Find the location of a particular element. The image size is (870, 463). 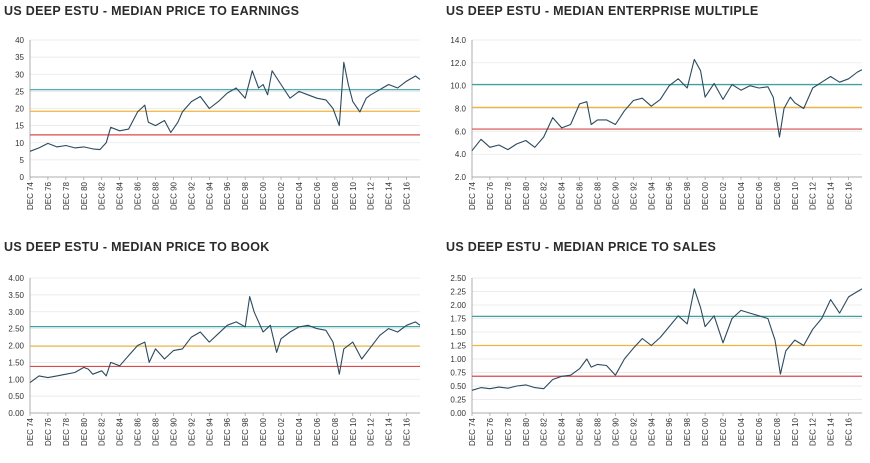

chart-title: US DEEP ESTU - MEDIAN PRICE TO EARNINGS is located at coordinates (152, 11).